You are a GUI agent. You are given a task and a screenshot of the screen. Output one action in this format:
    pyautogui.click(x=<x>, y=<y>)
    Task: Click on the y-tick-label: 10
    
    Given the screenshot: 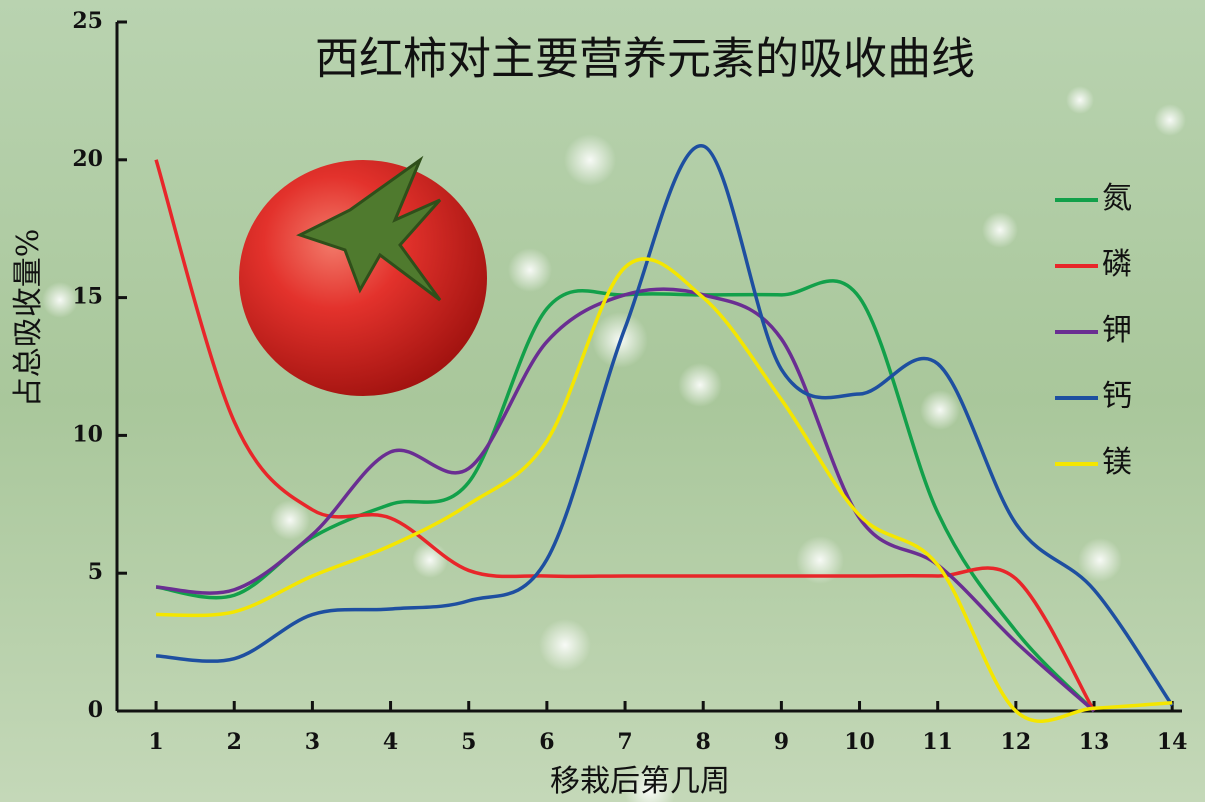 What is the action you would take?
    pyautogui.click(x=87, y=434)
    